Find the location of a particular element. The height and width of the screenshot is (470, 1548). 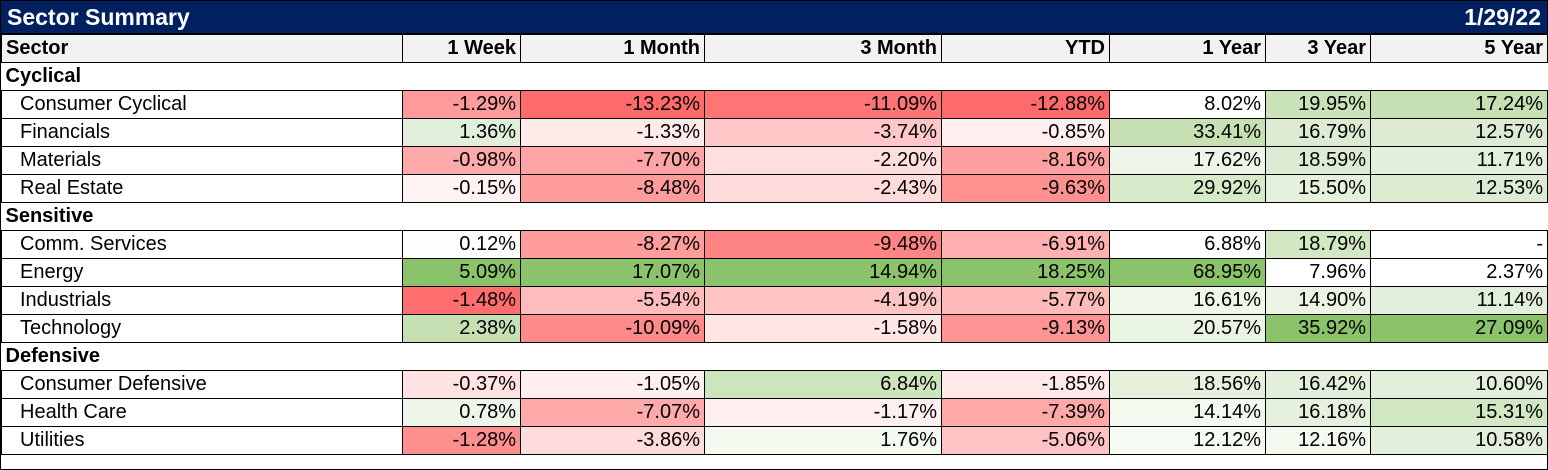

return-value-cell: -1.48% is located at coordinates (461, 300).